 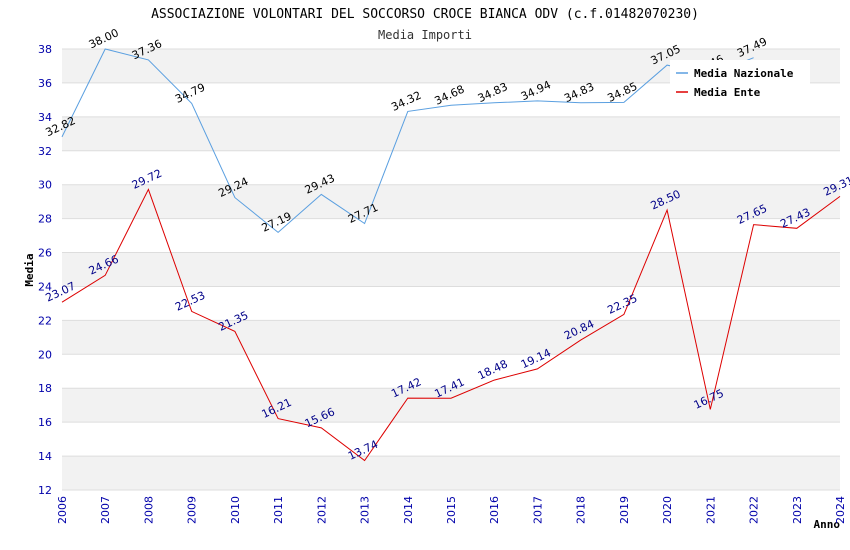 What do you see at coordinates (45, 185) in the screenshot?
I see `y-tick-label: 30` at bounding box center [45, 185].